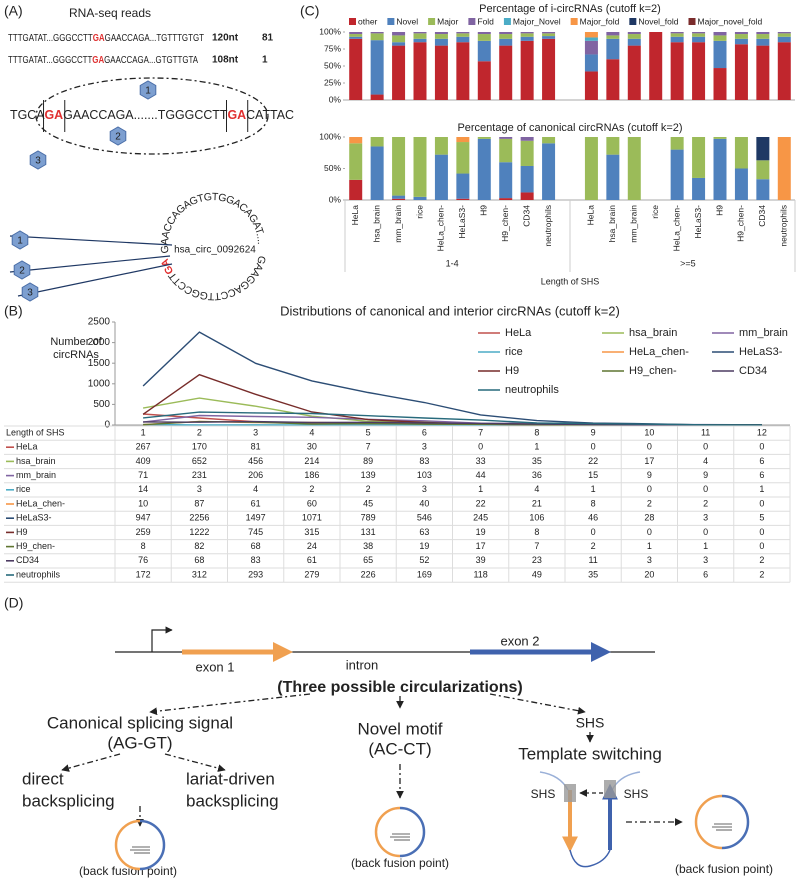 The height and width of the screenshot is (880, 800). What do you see at coordinates (462, 222) in the screenshot?
I see `x-tick-label: HeLaS3-` at bounding box center [462, 222].